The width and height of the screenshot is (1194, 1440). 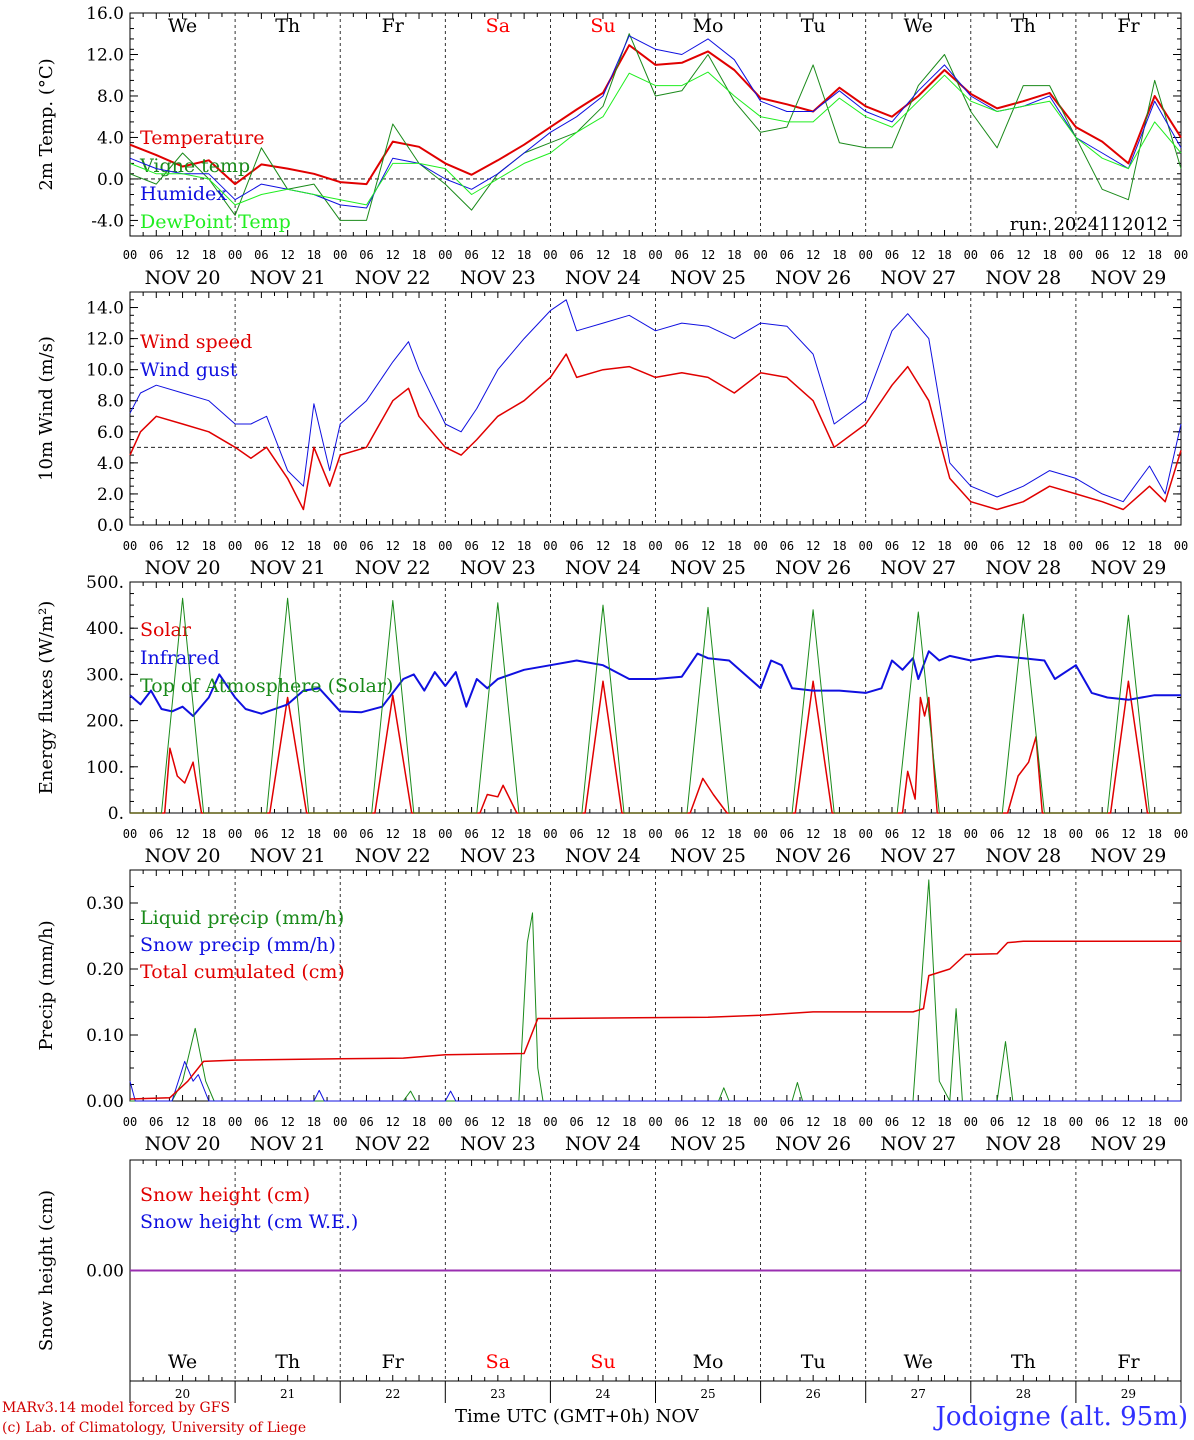 What do you see at coordinates (107, 221) in the screenshot?
I see `y-tick-label: -4.0` at bounding box center [107, 221].